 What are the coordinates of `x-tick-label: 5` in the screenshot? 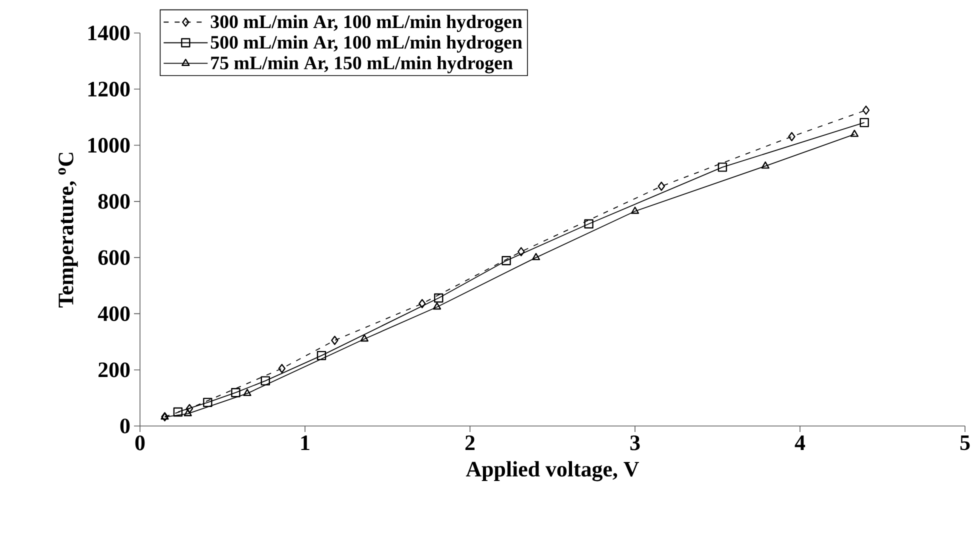 It's located at (965, 443).